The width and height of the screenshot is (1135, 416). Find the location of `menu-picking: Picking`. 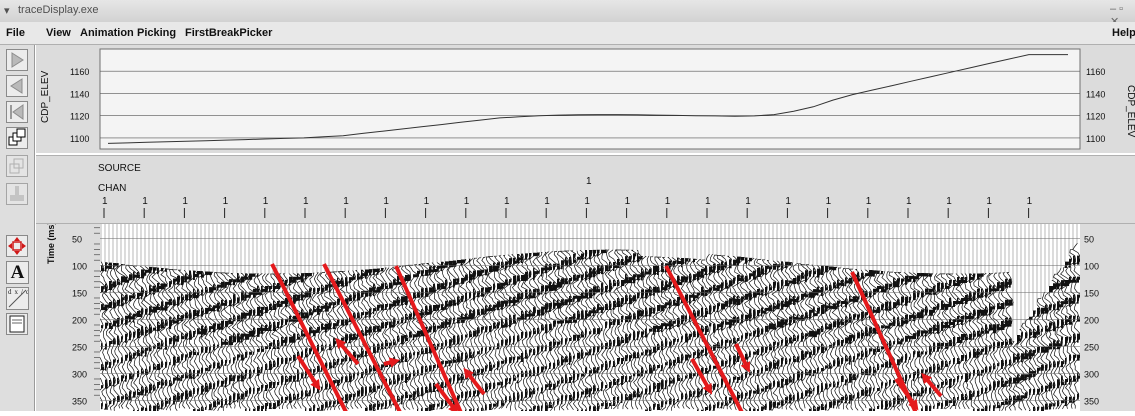

menu-picking: Picking is located at coordinates (157, 33).